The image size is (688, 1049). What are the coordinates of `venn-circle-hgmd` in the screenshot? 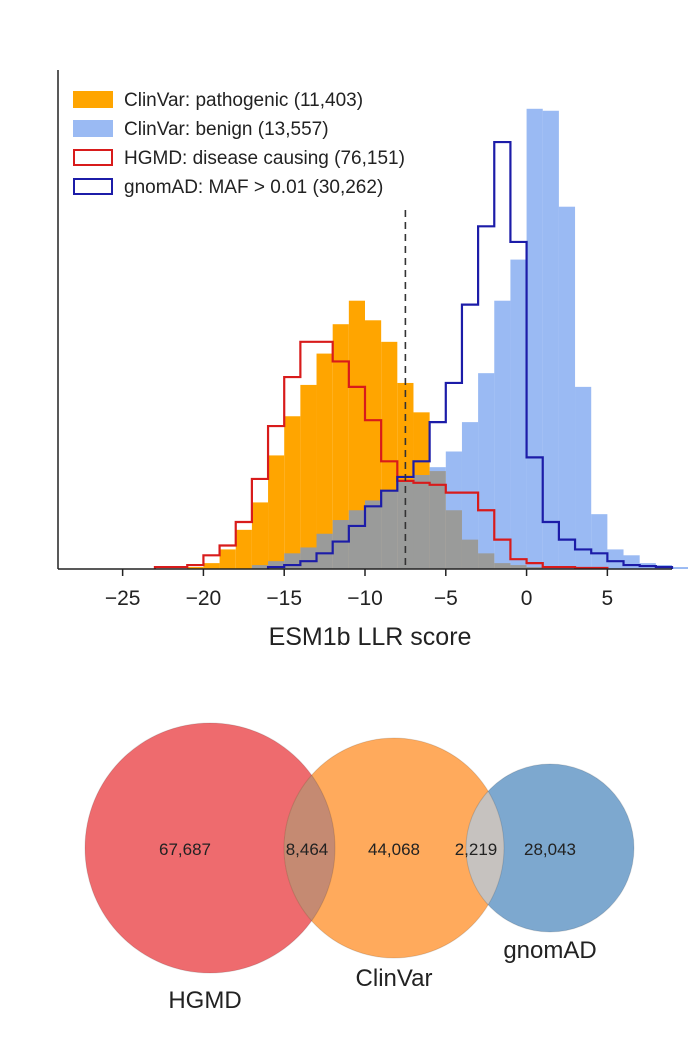 It's located at (210, 848).